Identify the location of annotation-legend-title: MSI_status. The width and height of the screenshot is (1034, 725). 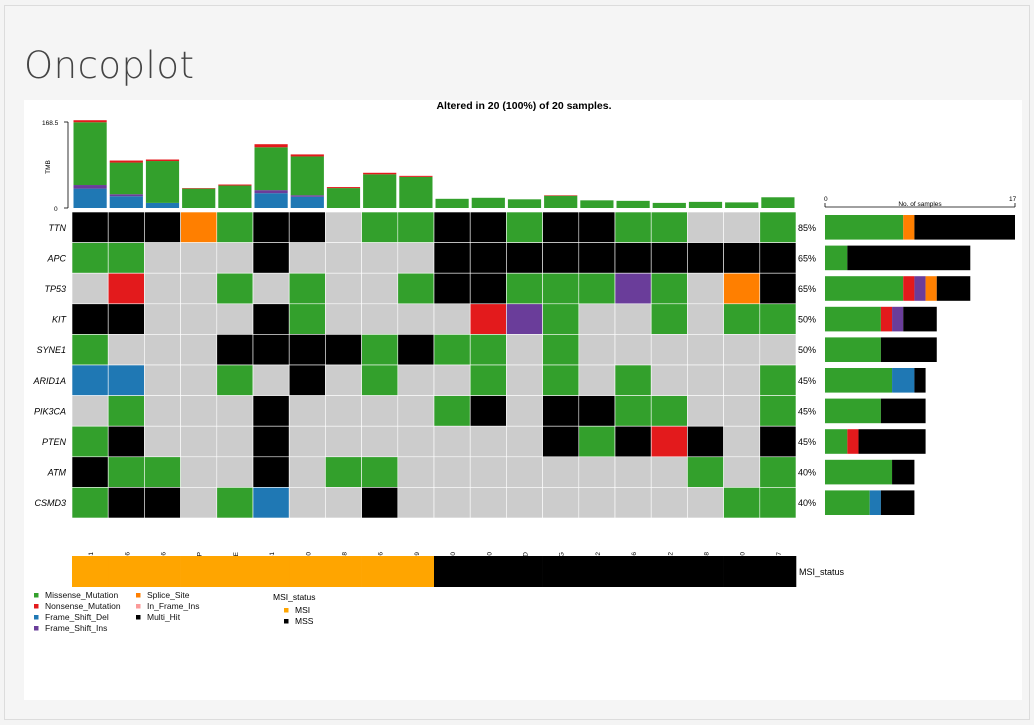
(294, 597).